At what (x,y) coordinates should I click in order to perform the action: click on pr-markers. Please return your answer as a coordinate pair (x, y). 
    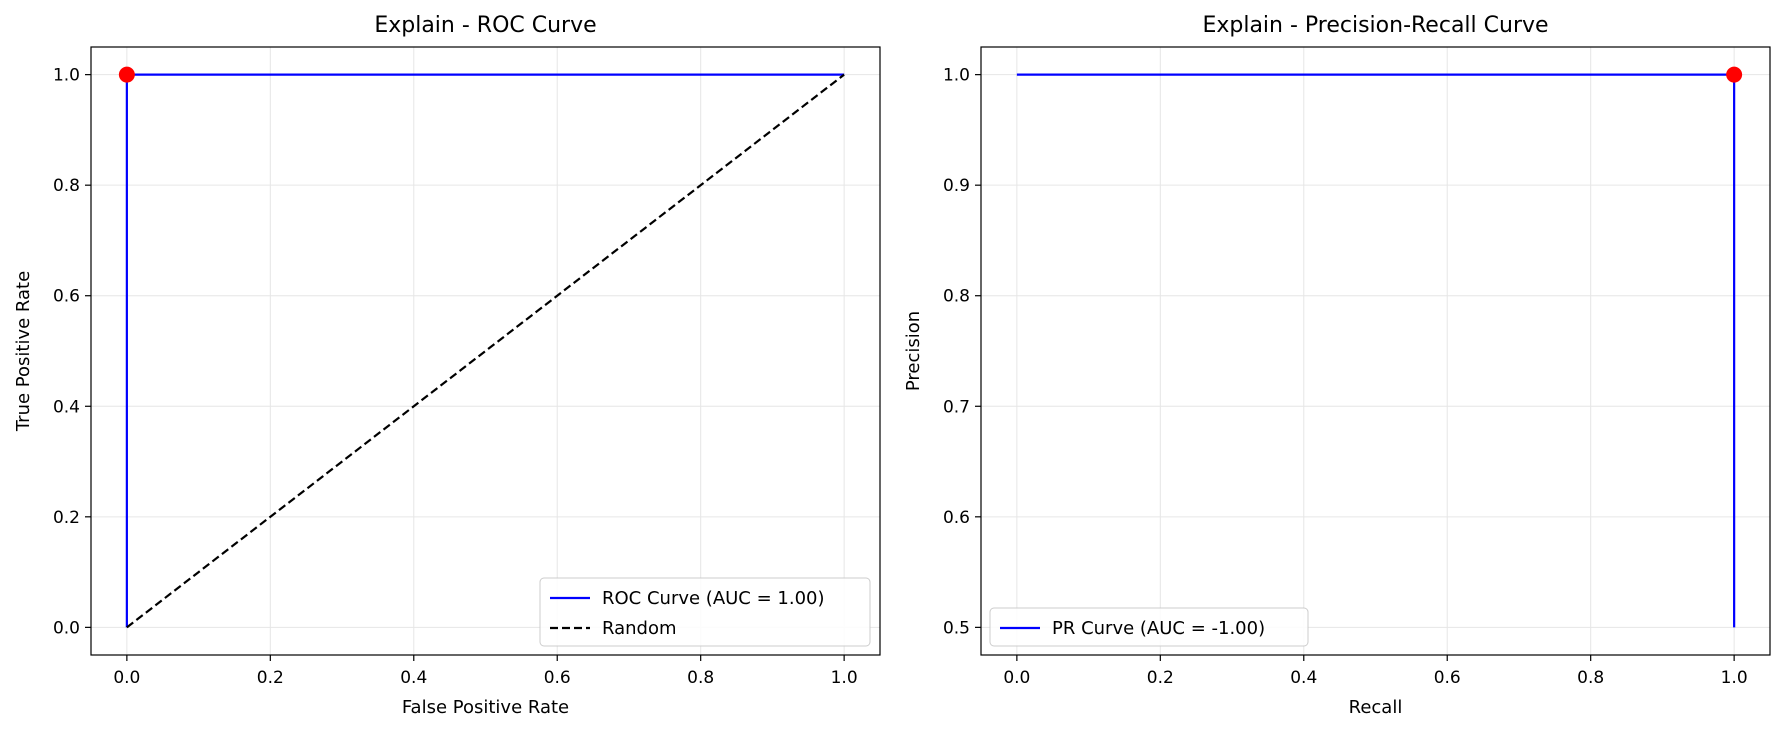
    Looking at the image, I should click on (1734, 74).